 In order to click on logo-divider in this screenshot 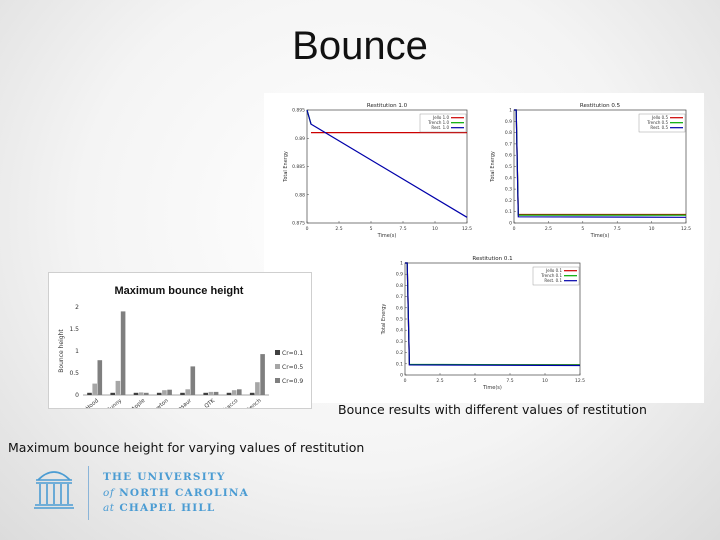, I will do `click(88, 493)`.